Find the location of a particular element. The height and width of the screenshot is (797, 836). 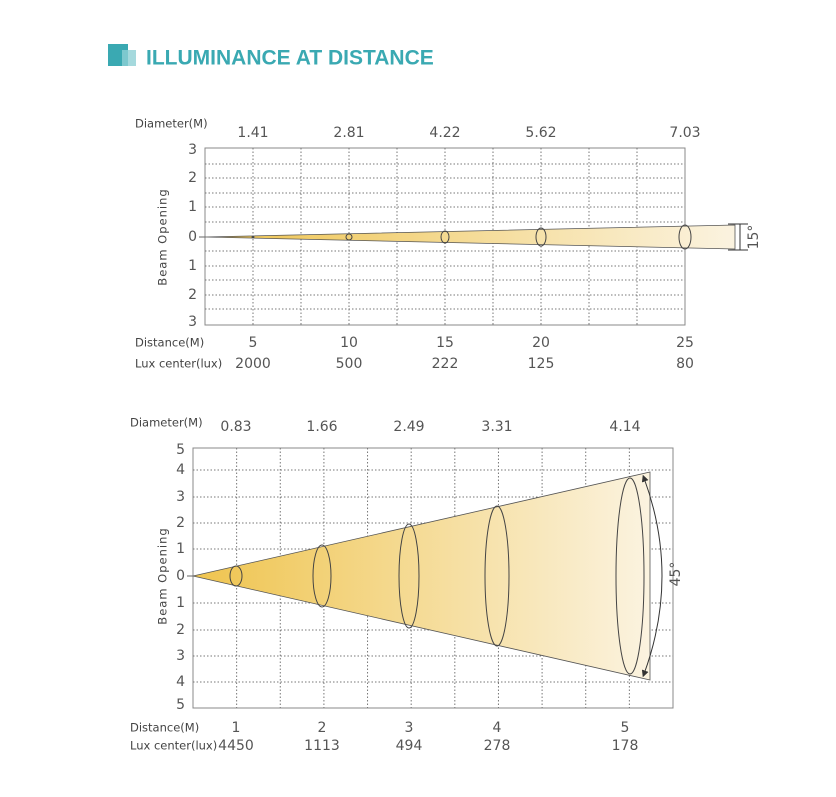

lux-value: 2000 is located at coordinates (253, 364).